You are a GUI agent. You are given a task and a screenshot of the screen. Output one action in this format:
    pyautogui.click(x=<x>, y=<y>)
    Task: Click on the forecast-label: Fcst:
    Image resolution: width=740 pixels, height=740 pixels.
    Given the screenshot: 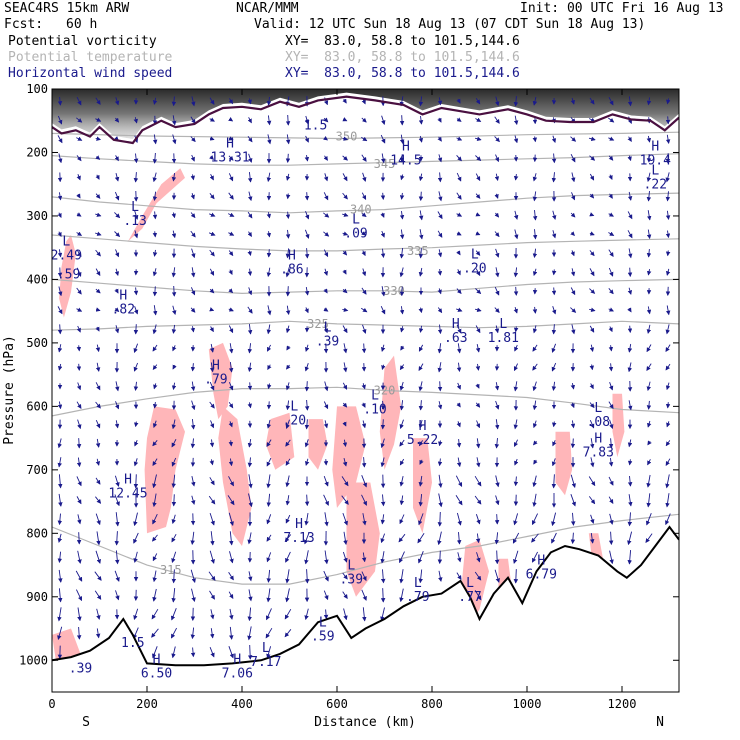 What is the action you would take?
    pyautogui.click(x=24, y=24)
    